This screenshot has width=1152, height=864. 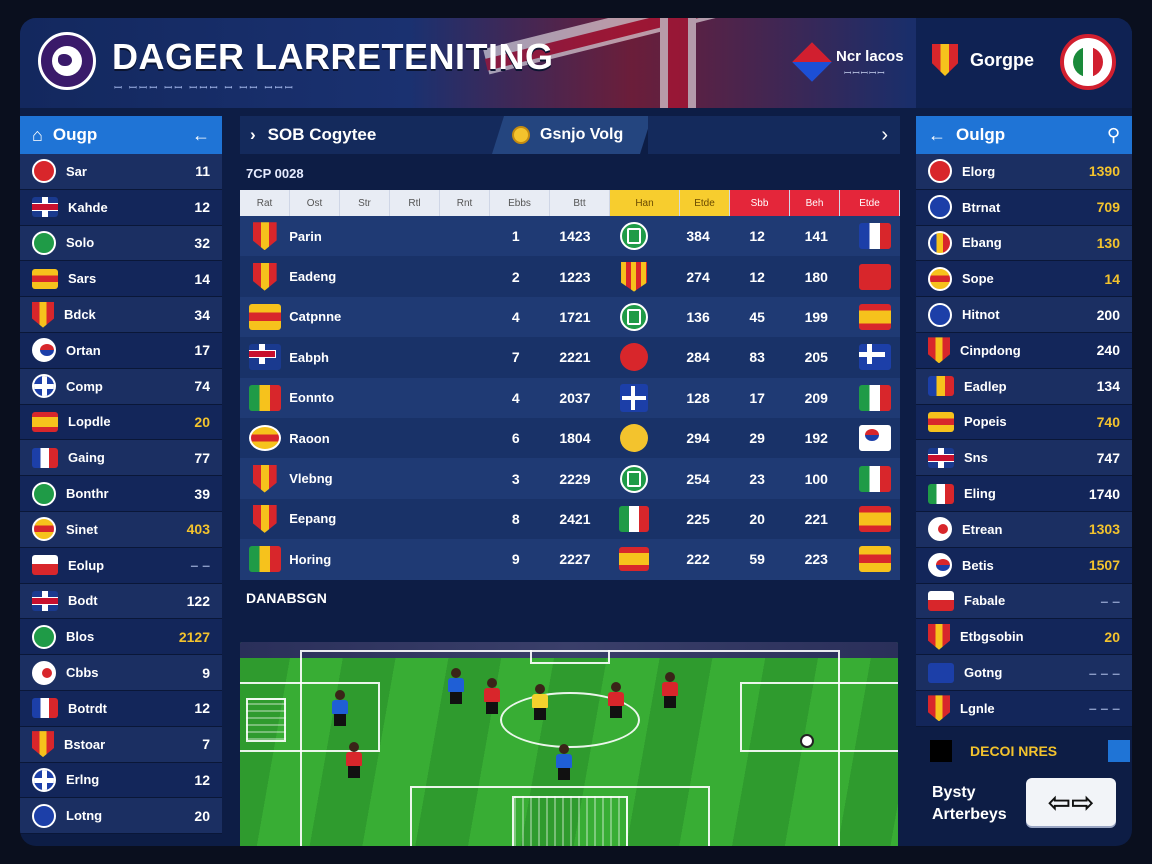 What do you see at coordinates (121, 780) in the screenshot?
I see `list-item: Erlng 12` at bounding box center [121, 780].